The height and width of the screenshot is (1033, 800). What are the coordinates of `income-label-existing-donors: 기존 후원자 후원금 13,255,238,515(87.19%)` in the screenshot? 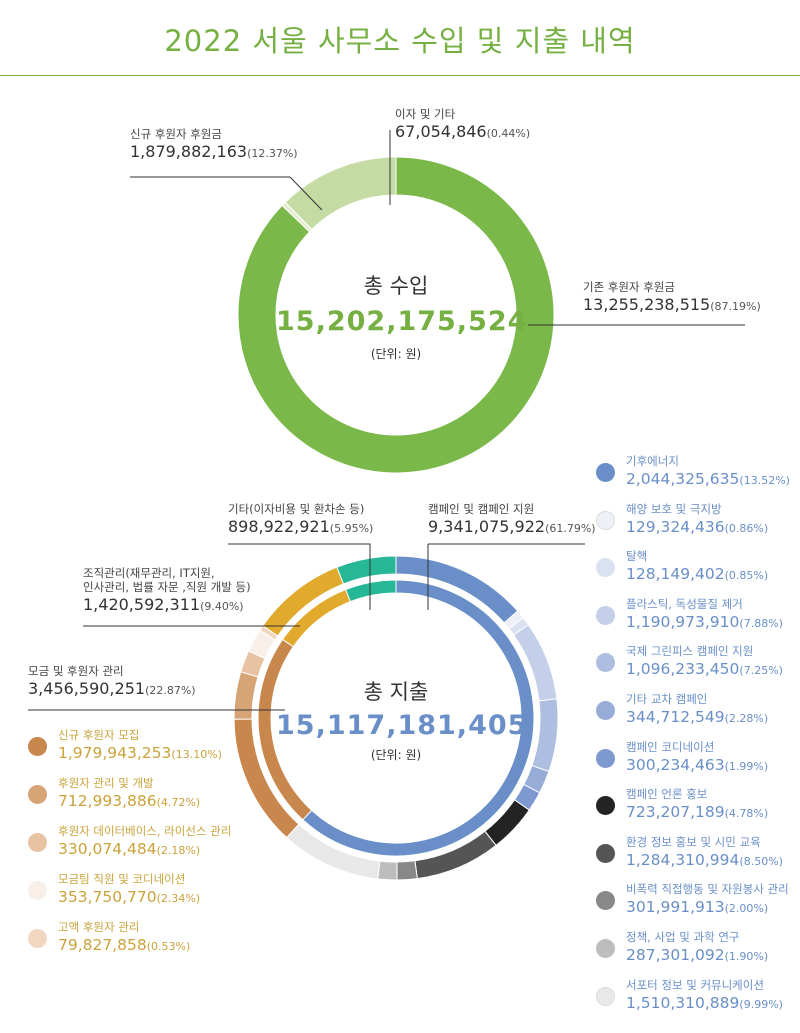 It's located at (672, 297).